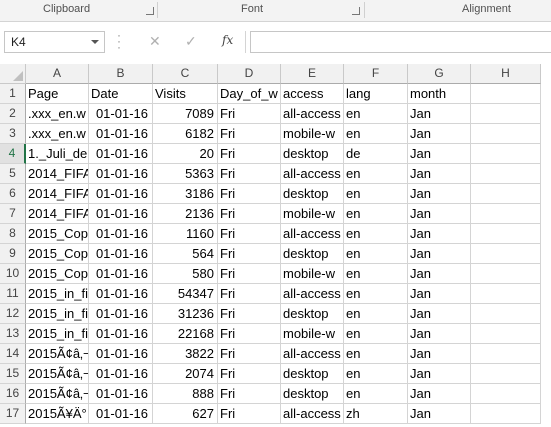 This screenshot has height=427, width=551. I want to click on cell-e11: all-access, so click(312, 294).